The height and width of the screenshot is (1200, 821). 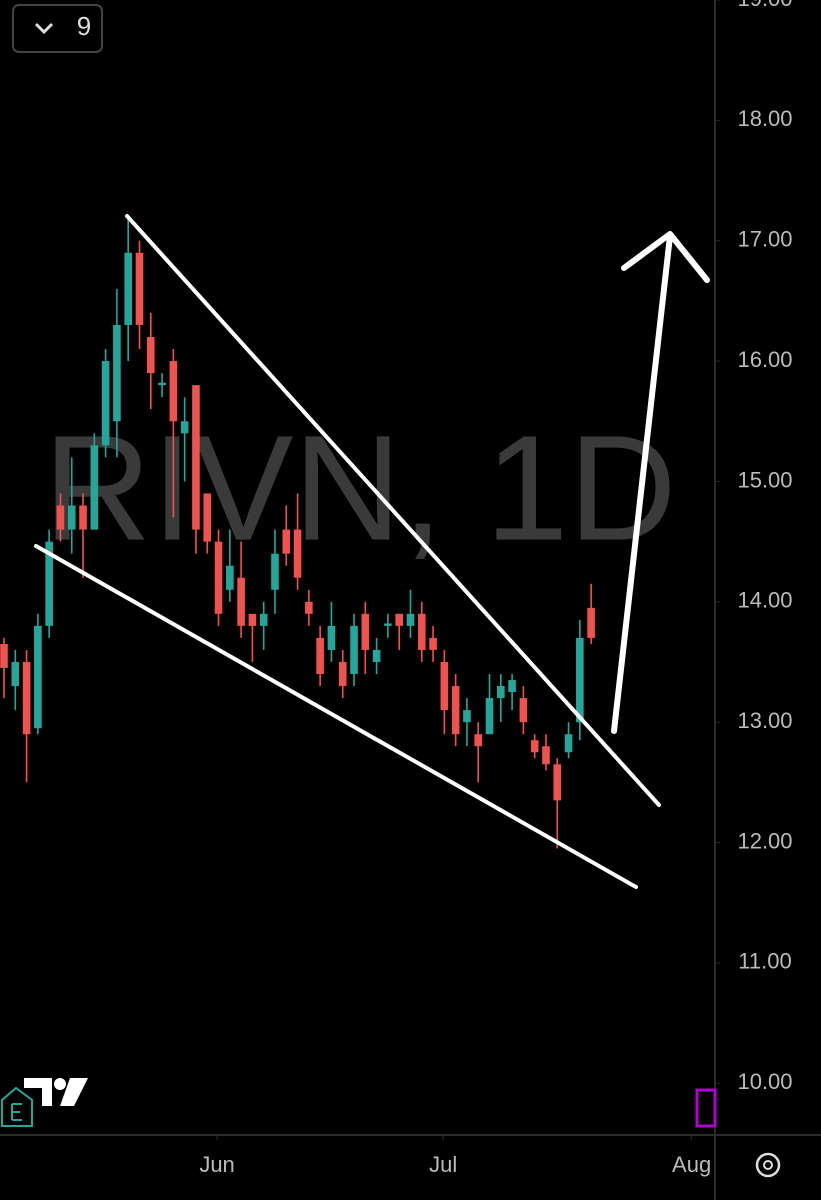 What do you see at coordinates (665, 257) in the screenshot?
I see `arrow-head` at bounding box center [665, 257].